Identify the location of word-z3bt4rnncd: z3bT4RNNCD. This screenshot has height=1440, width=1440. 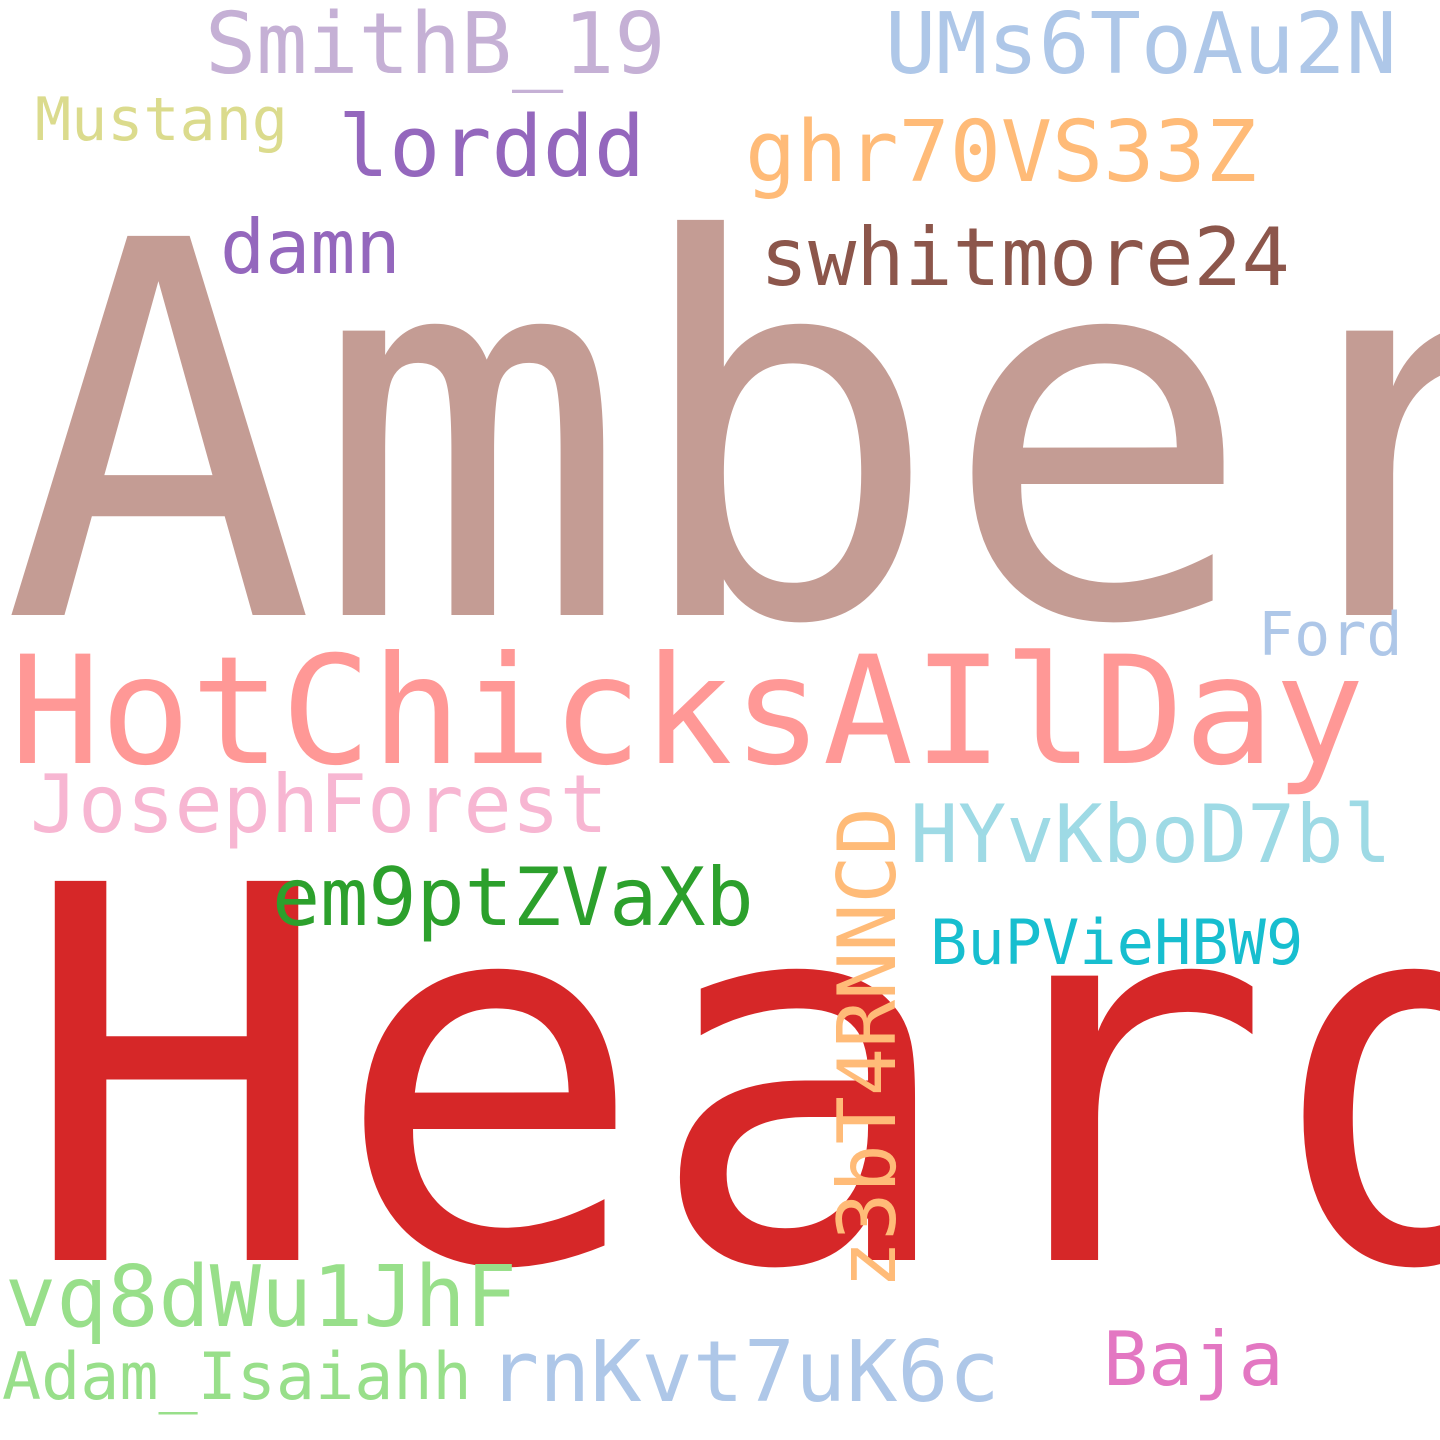
(867, 1048).